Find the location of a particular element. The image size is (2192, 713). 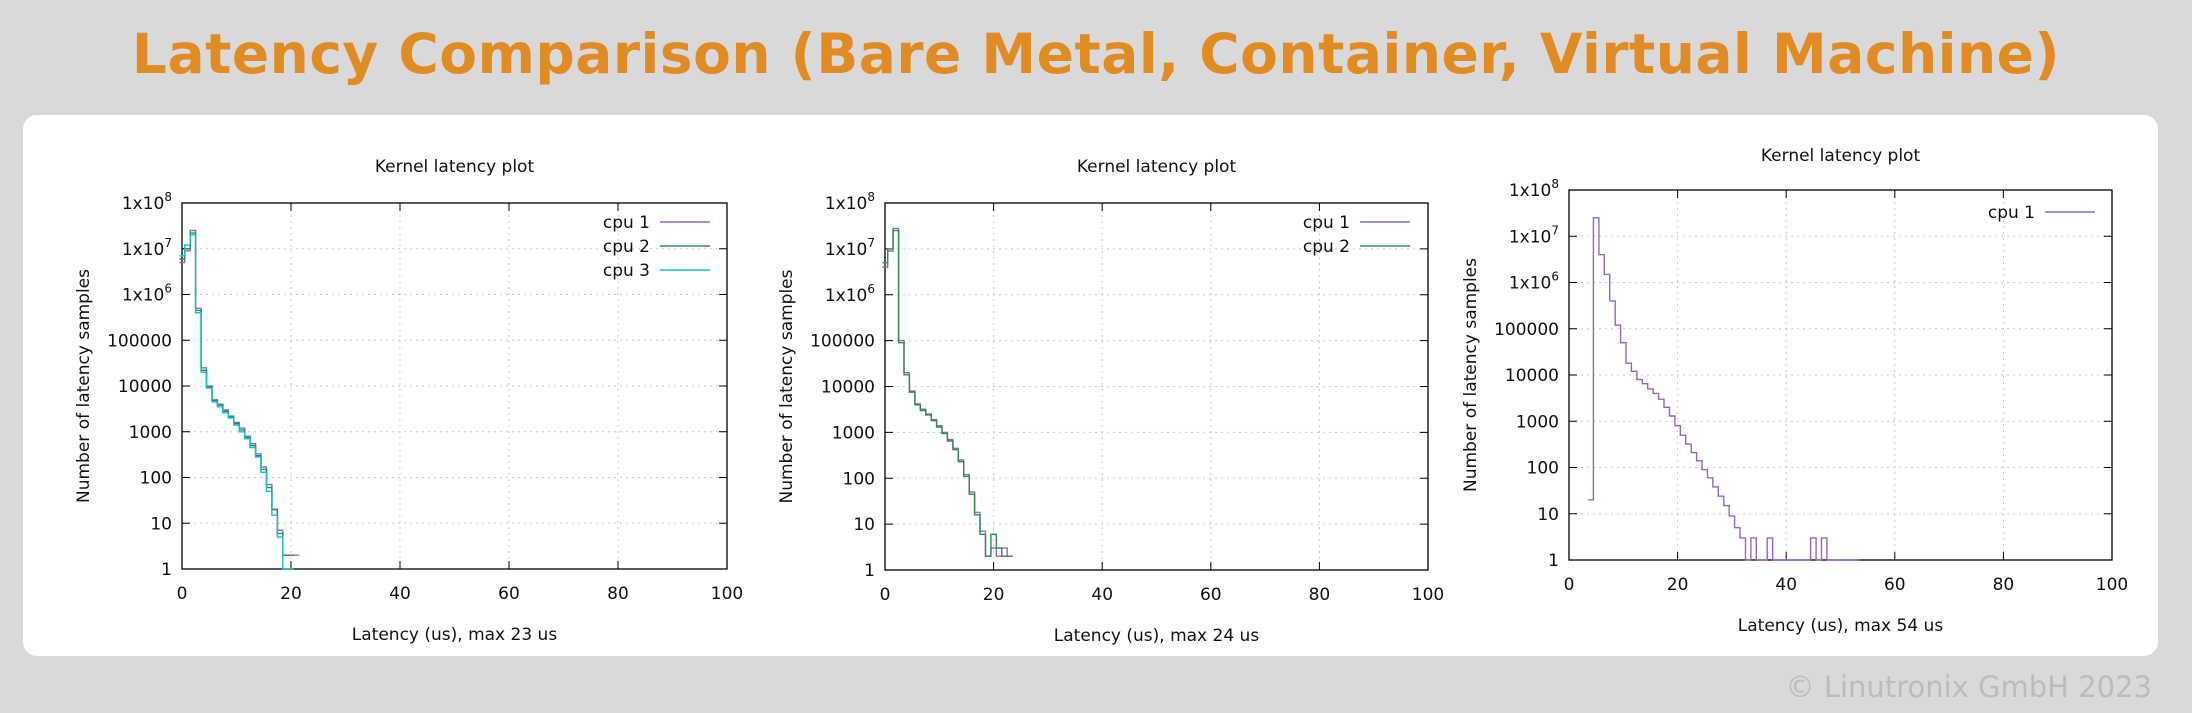

legend-label: cpu 3 is located at coordinates (626, 271).